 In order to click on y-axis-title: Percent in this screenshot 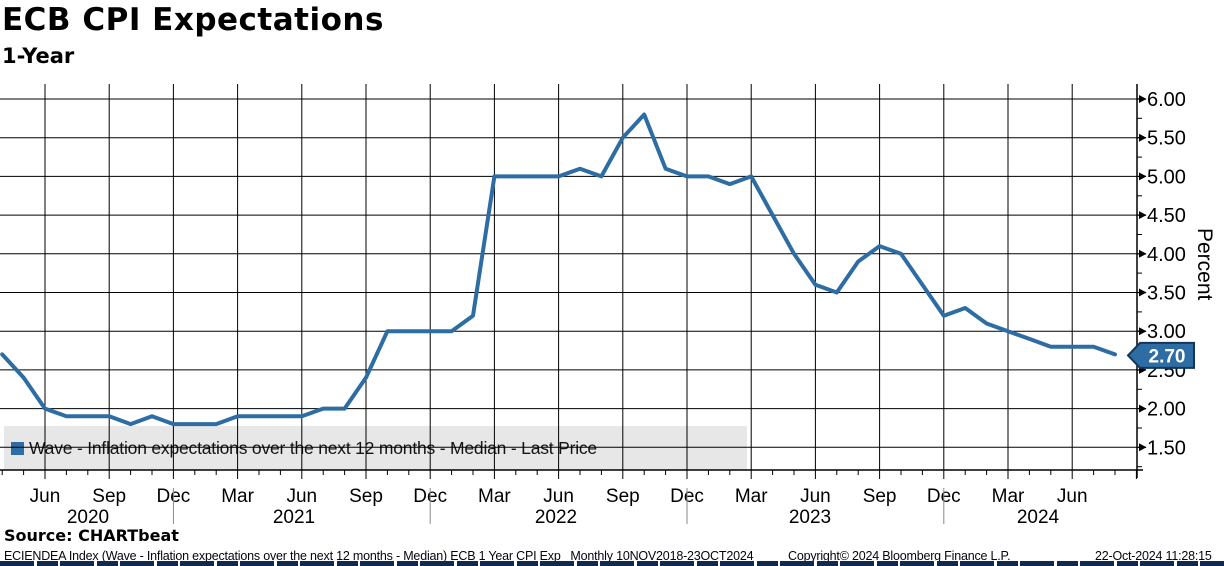, I will do `click(1204, 264)`.